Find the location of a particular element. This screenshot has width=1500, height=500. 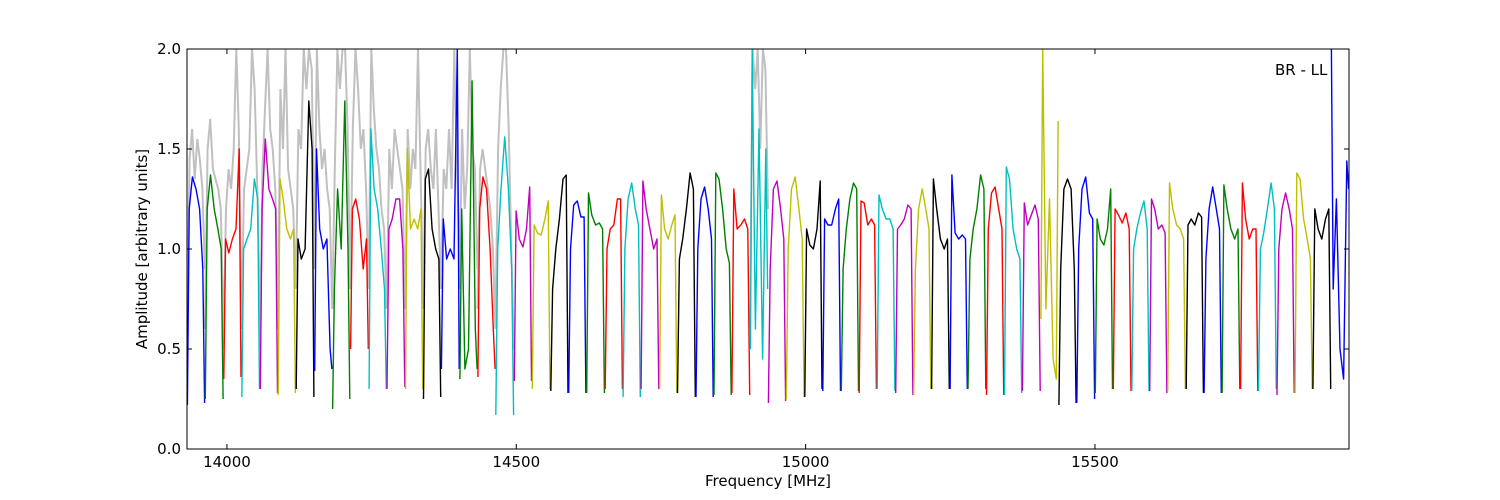

x-tick-label: 15500 is located at coordinates (1095, 462).